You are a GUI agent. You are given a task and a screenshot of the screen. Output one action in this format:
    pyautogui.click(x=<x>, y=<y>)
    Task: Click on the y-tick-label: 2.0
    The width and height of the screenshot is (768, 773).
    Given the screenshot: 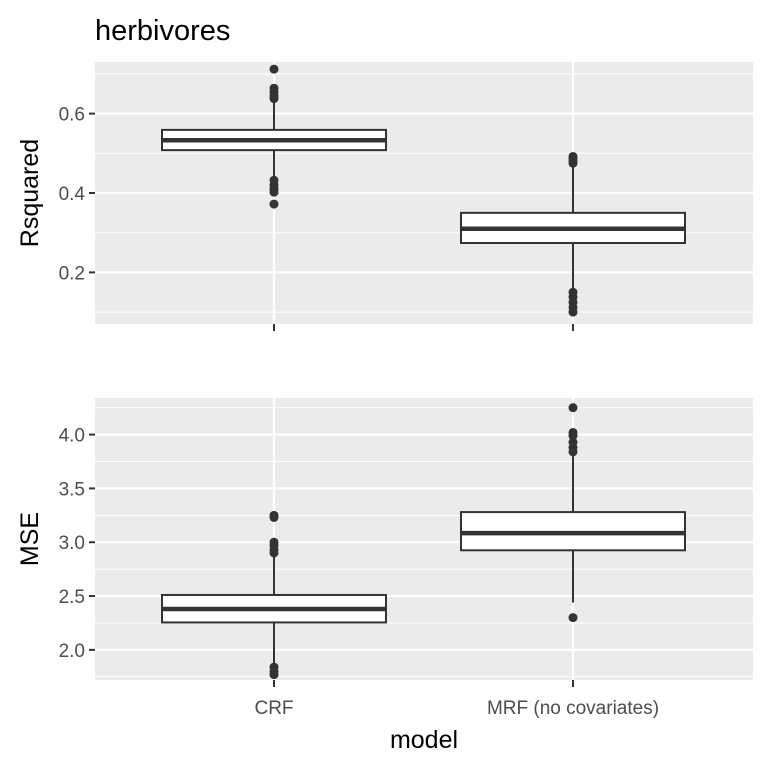 What is the action you would take?
    pyautogui.click(x=72, y=651)
    